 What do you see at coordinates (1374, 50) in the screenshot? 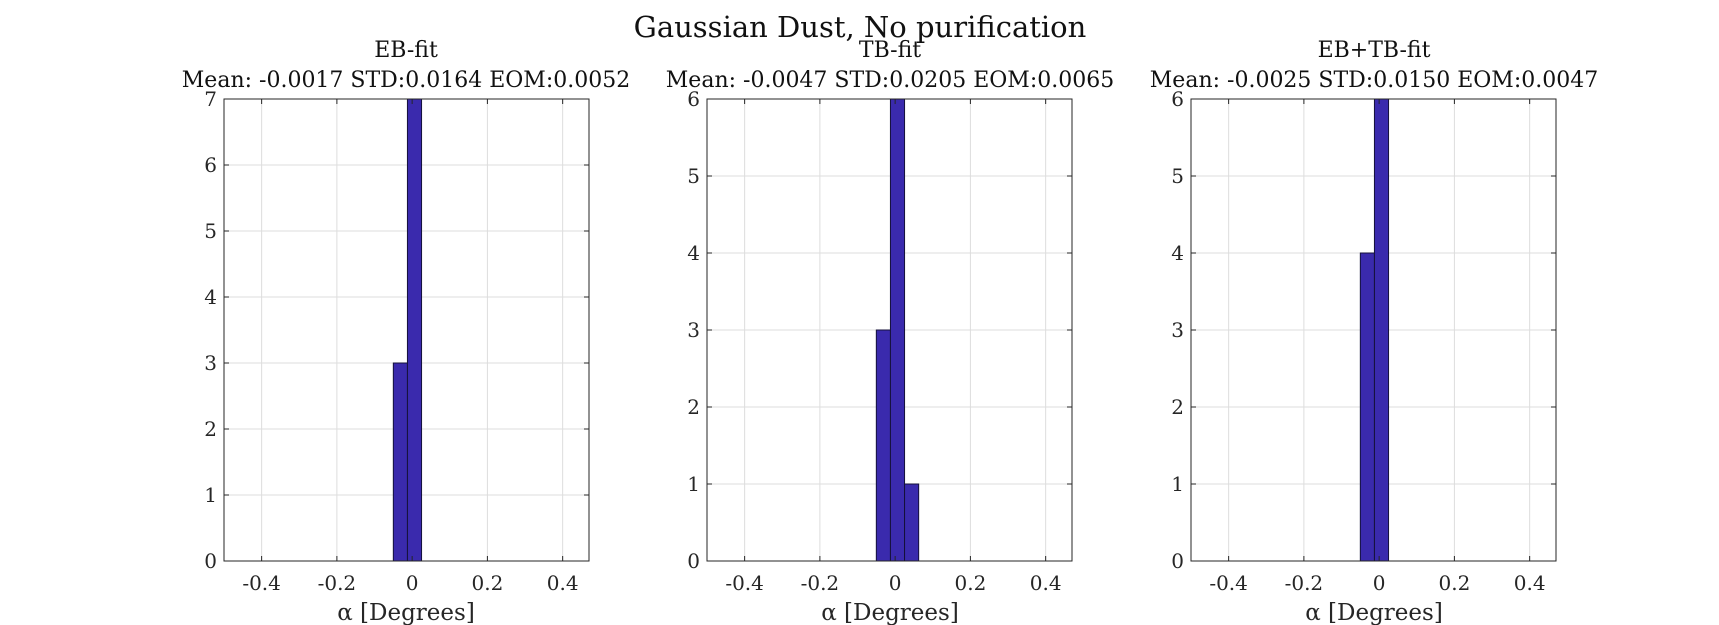
I see `panel-title: EB+TB-fit` at bounding box center [1374, 50].